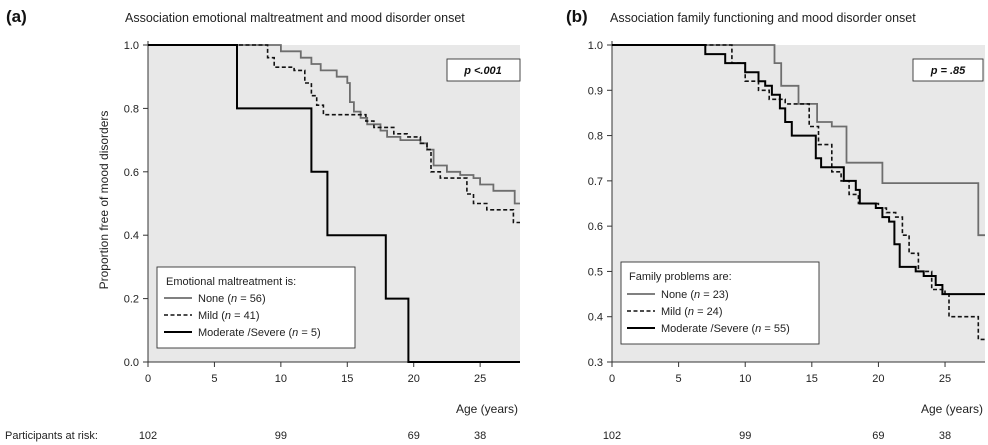 The height and width of the screenshot is (445, 988). What do you see at coordinates (228, 316) in the screenshot?
I see `panel-a-legend-mild: Mild (n = 41)` at bounding box center [228, 316].